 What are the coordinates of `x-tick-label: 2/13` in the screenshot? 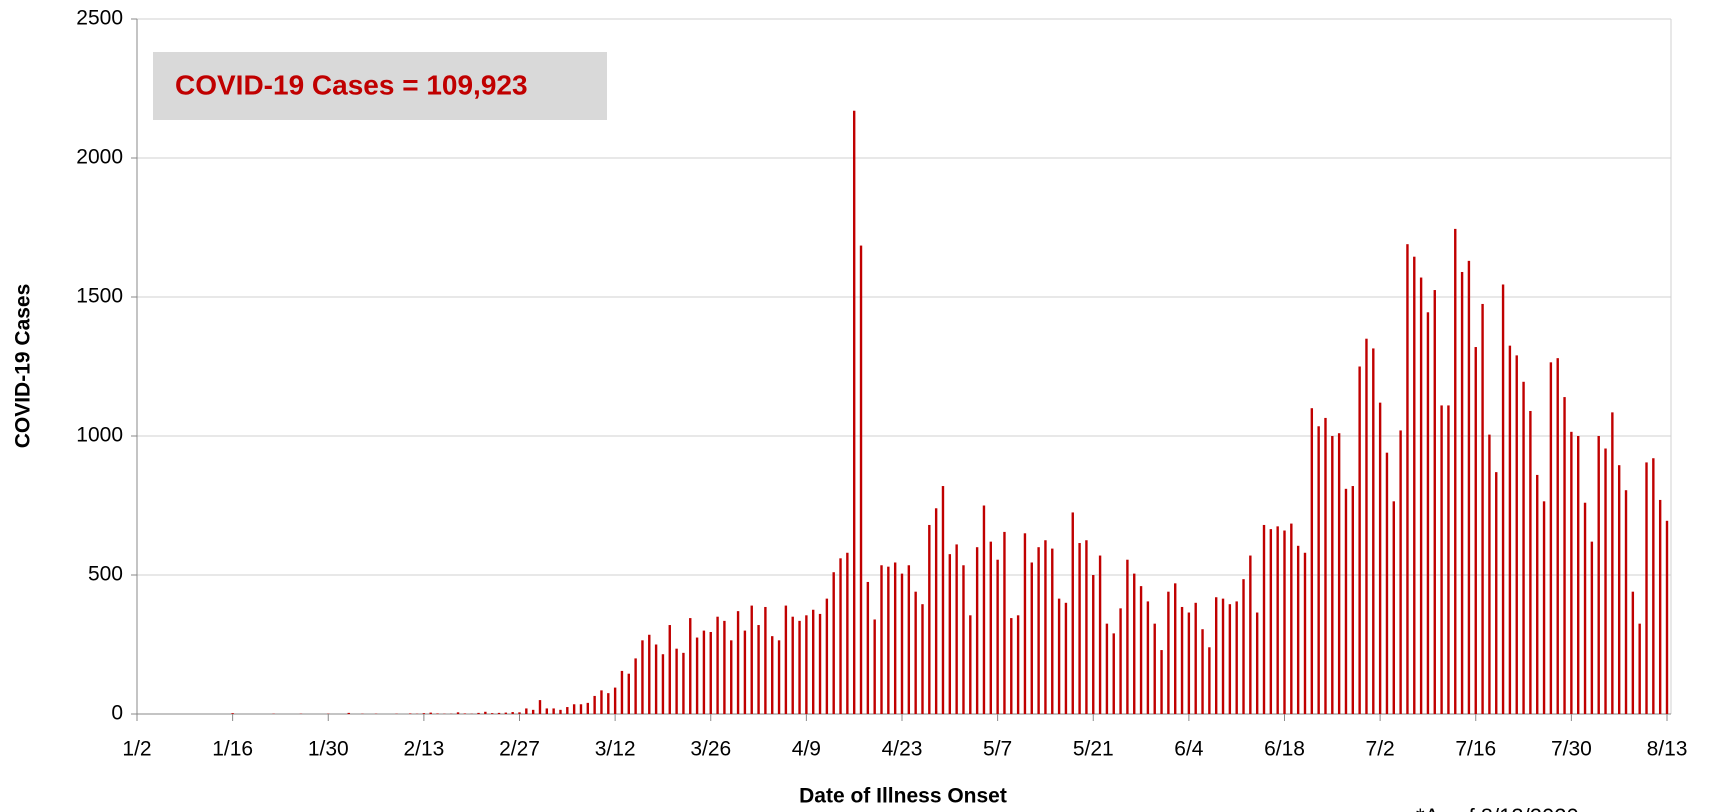 It's located at (423, 749).